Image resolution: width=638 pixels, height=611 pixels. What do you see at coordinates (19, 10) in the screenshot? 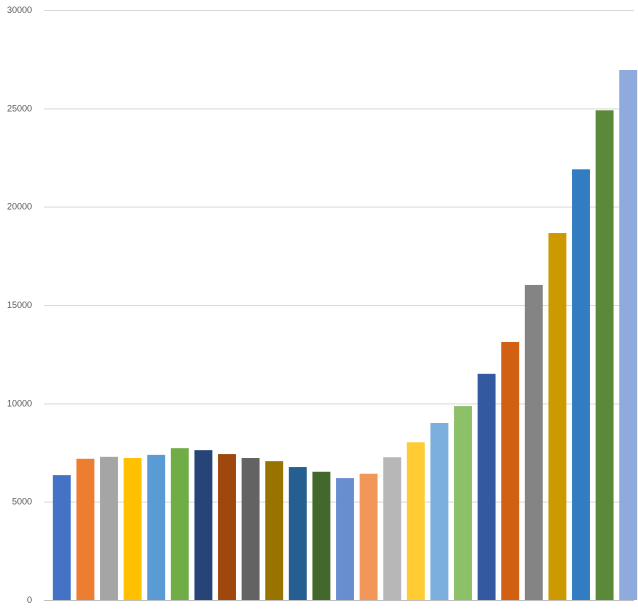
I see `y-tick-label: 30000` at bounding box center [19, 10].